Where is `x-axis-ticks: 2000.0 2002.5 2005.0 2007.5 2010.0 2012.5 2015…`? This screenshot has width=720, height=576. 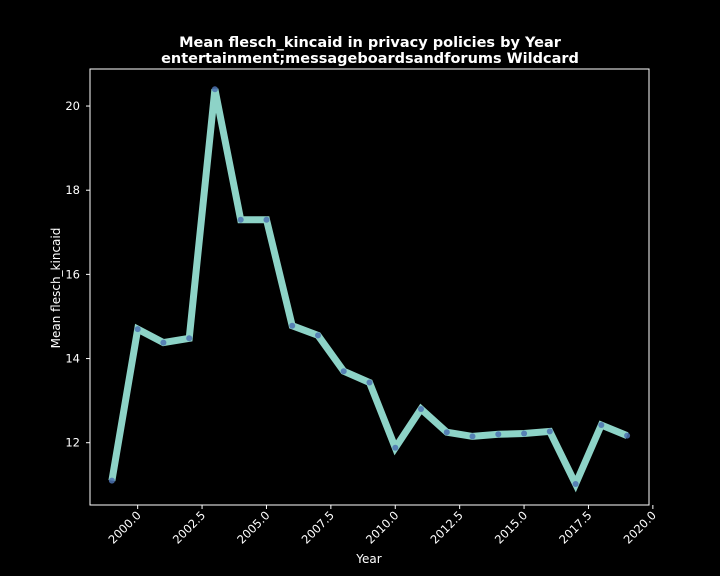 x-axis-ticks: 2000.0 2002.5 2005.0 2007.5 2010.0 2012.5 2015… is located at coordinates (382, 526).